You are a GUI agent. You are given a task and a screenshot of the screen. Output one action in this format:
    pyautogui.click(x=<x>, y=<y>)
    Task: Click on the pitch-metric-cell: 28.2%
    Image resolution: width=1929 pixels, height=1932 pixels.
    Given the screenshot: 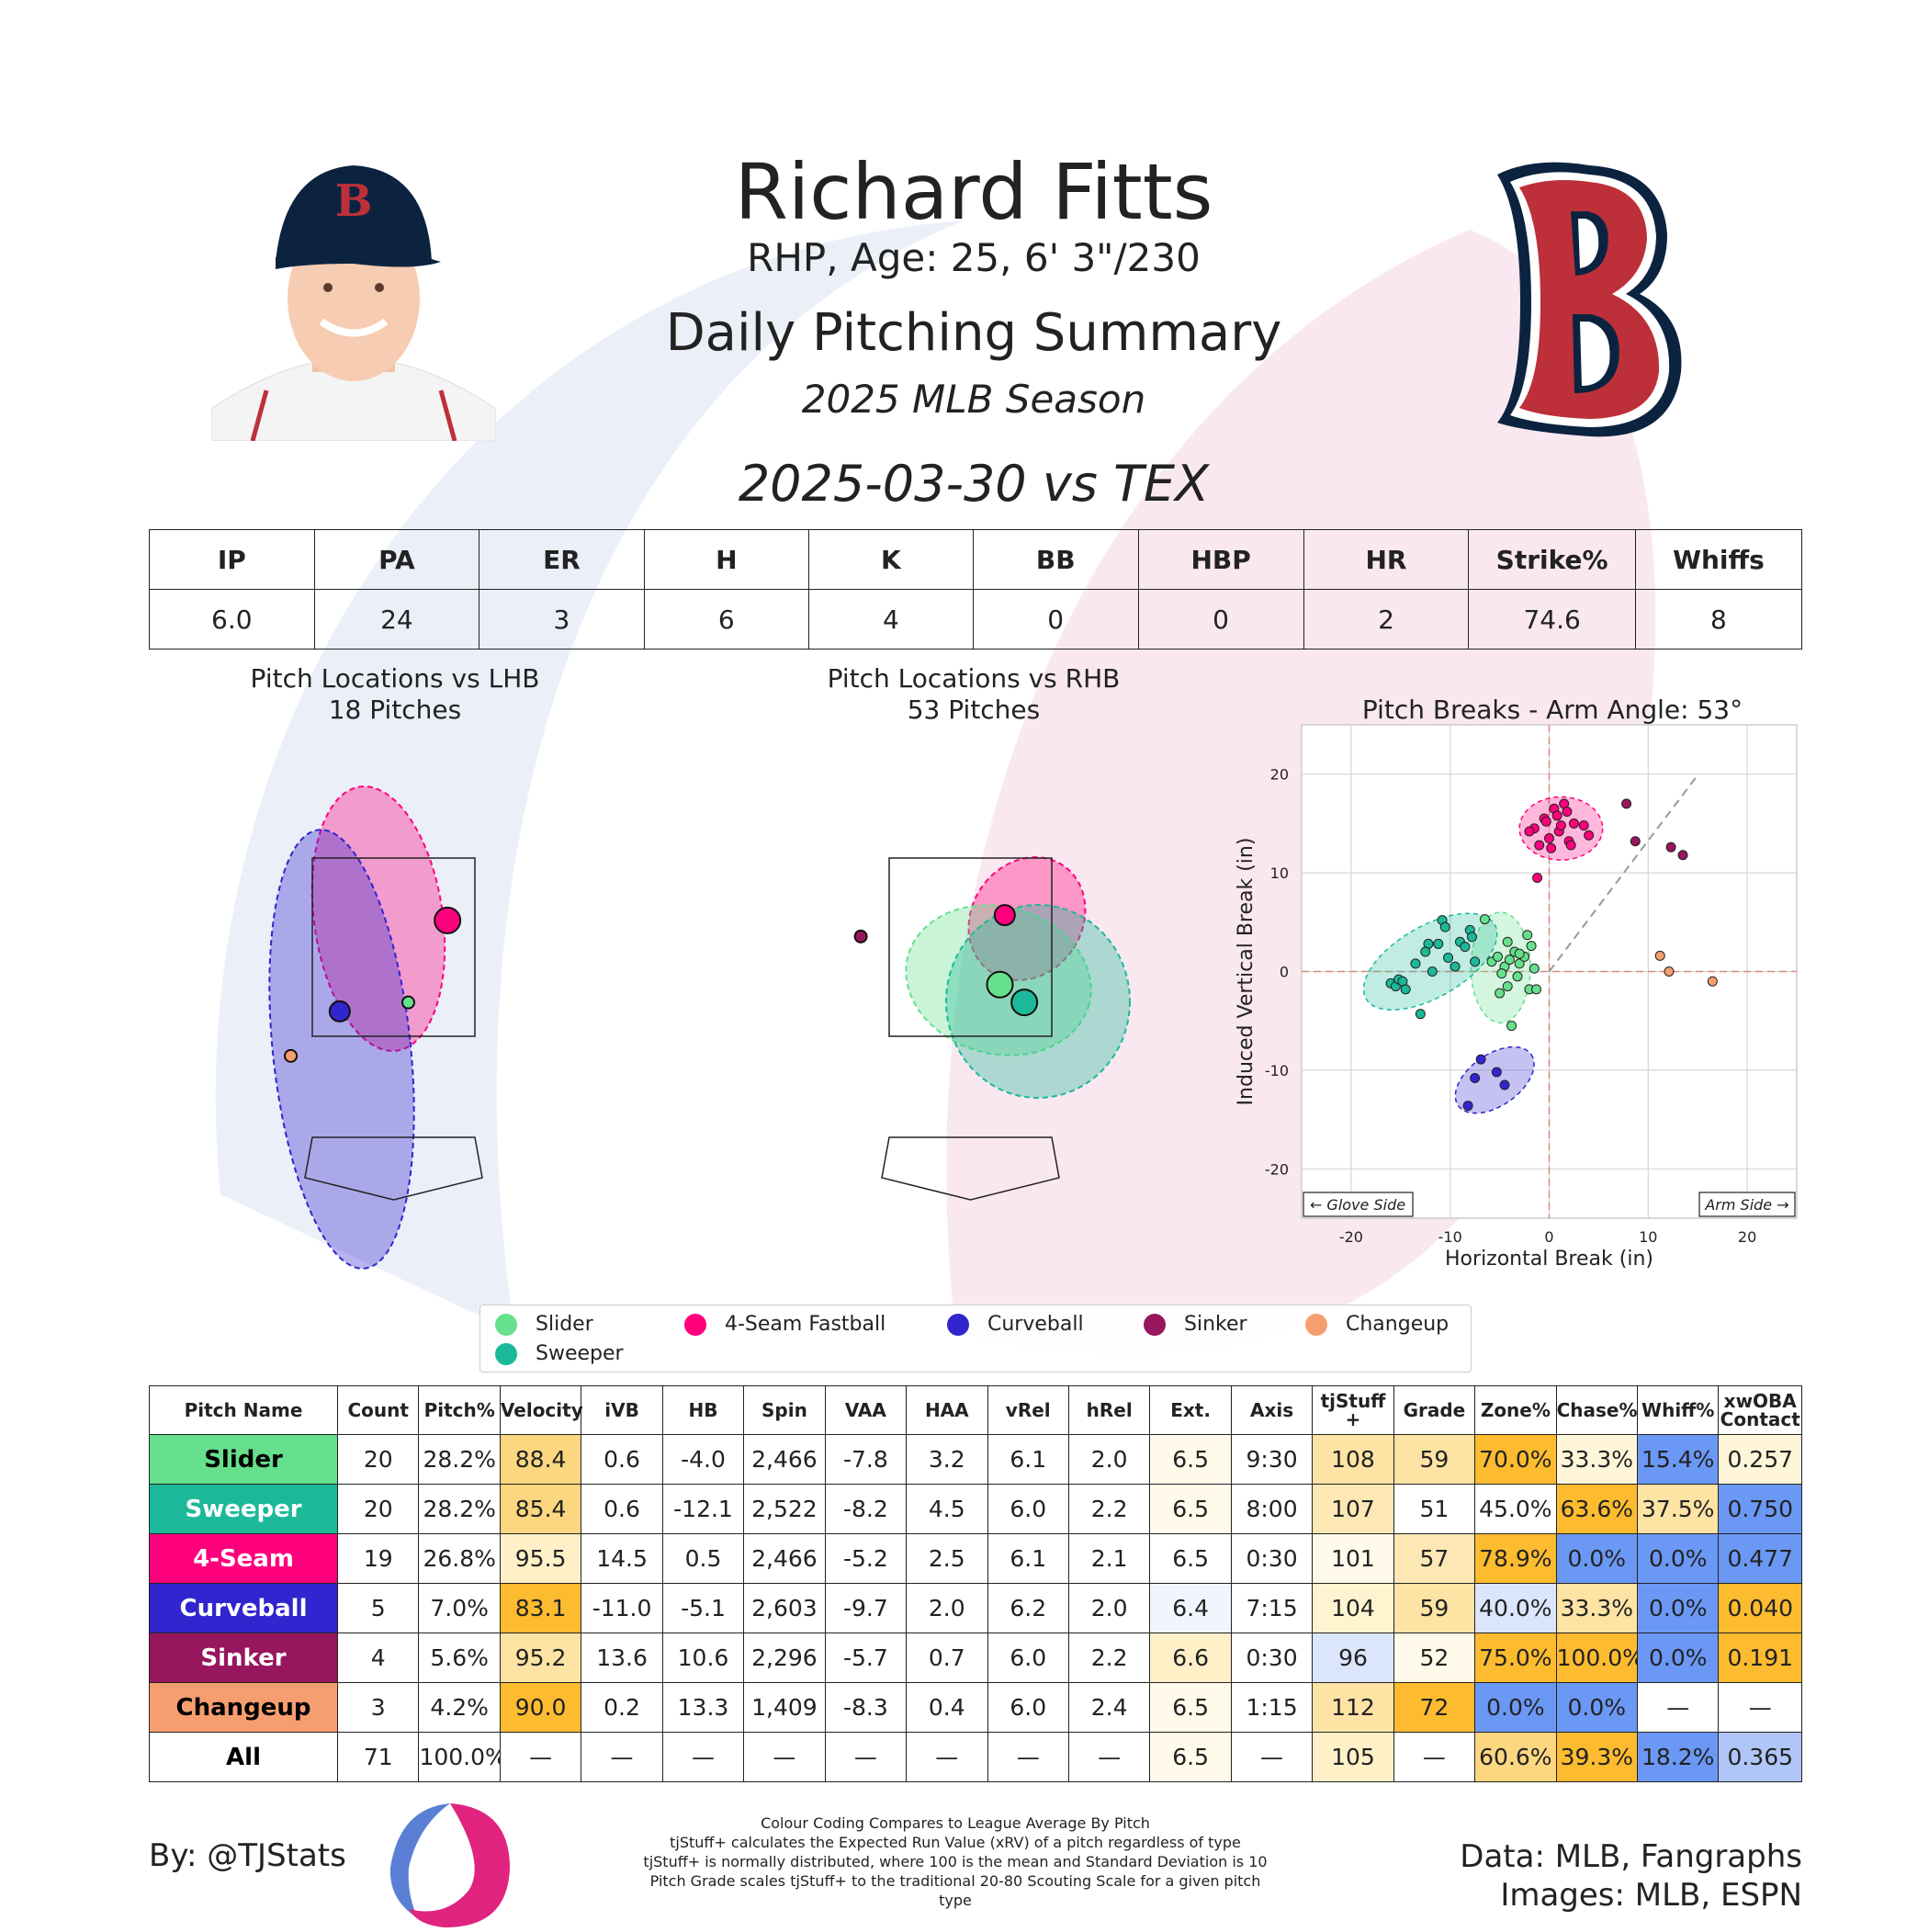 What is the action you would take?
    pyautogui.click(x=459, y=1509)
    